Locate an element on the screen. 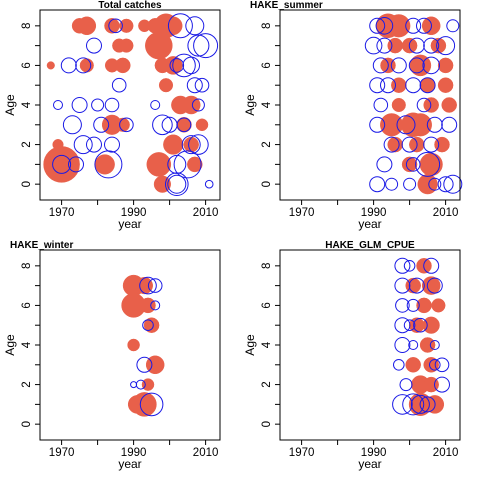 The image size is (480, 480). panel-title: Total catches is located at coordinates (130, 5).